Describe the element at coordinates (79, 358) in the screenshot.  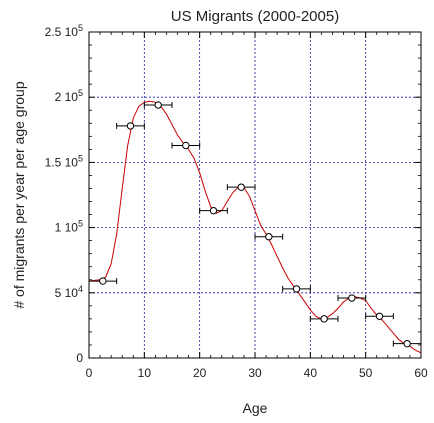
I see `y-tick-label: 0` at that location.